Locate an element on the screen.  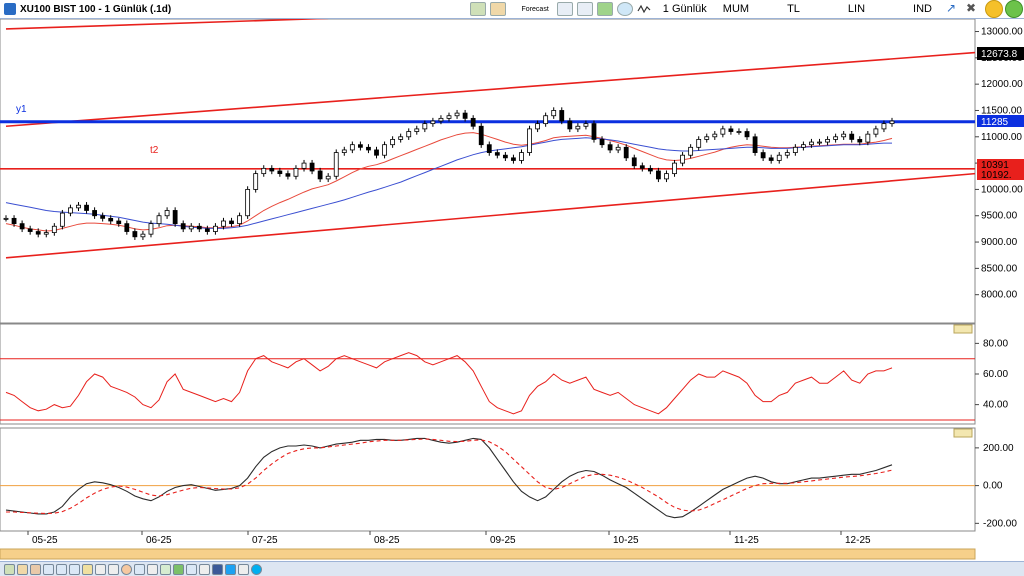
bb-zoom-out-icon is located at coordinates (61, 569).